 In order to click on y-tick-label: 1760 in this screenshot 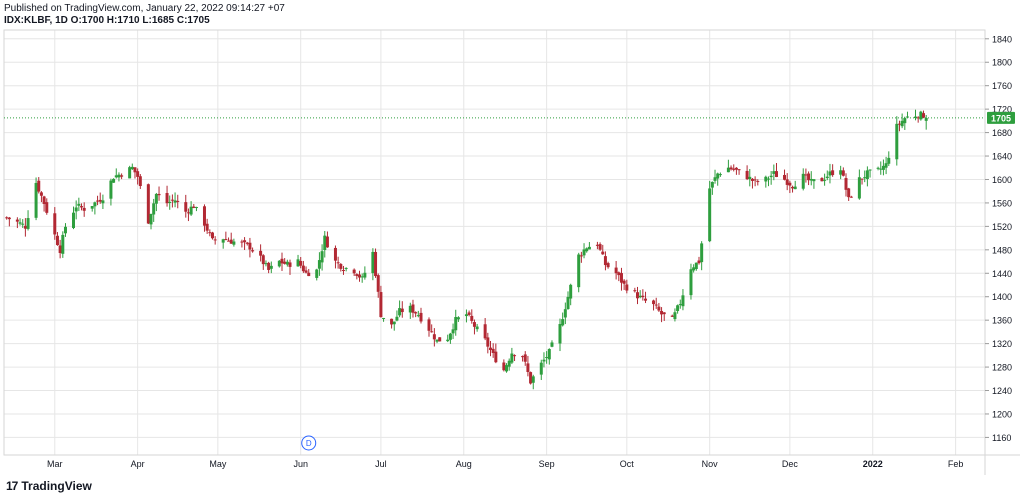, I will do `click(1002, 86)`.